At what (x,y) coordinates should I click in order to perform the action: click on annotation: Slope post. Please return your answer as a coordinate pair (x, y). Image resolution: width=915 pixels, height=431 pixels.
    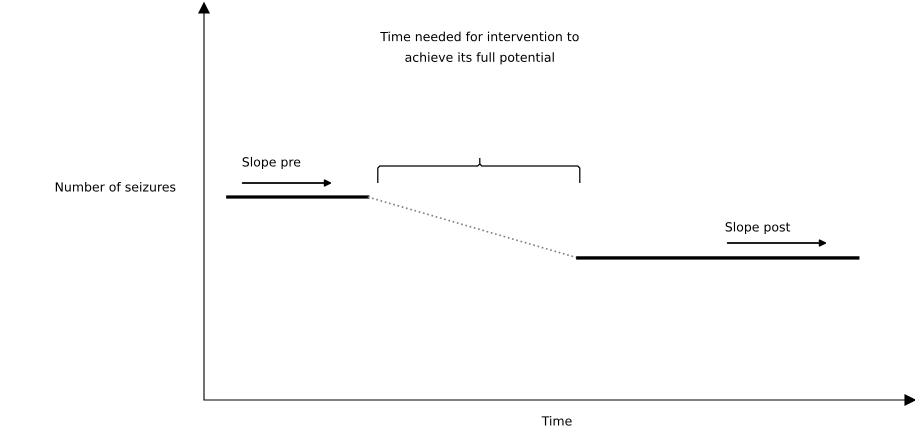
    Looking at the image, I should click on (758, 228).